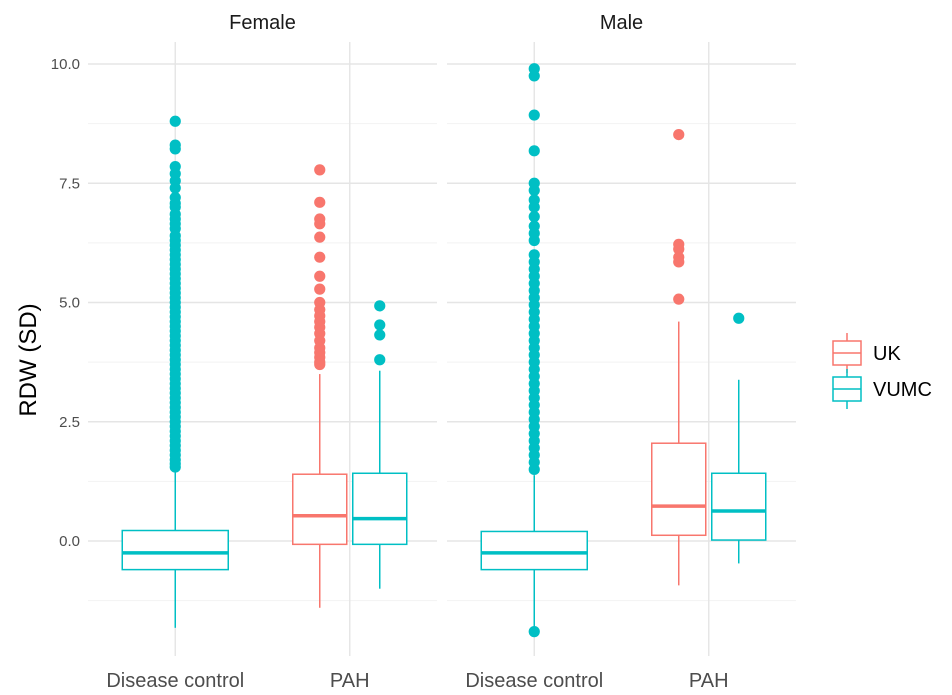  What do you see at coordinates (69, 183) in the screenshot?
I see `y-tick-label: 7.5` at bounding box center [69, 183].